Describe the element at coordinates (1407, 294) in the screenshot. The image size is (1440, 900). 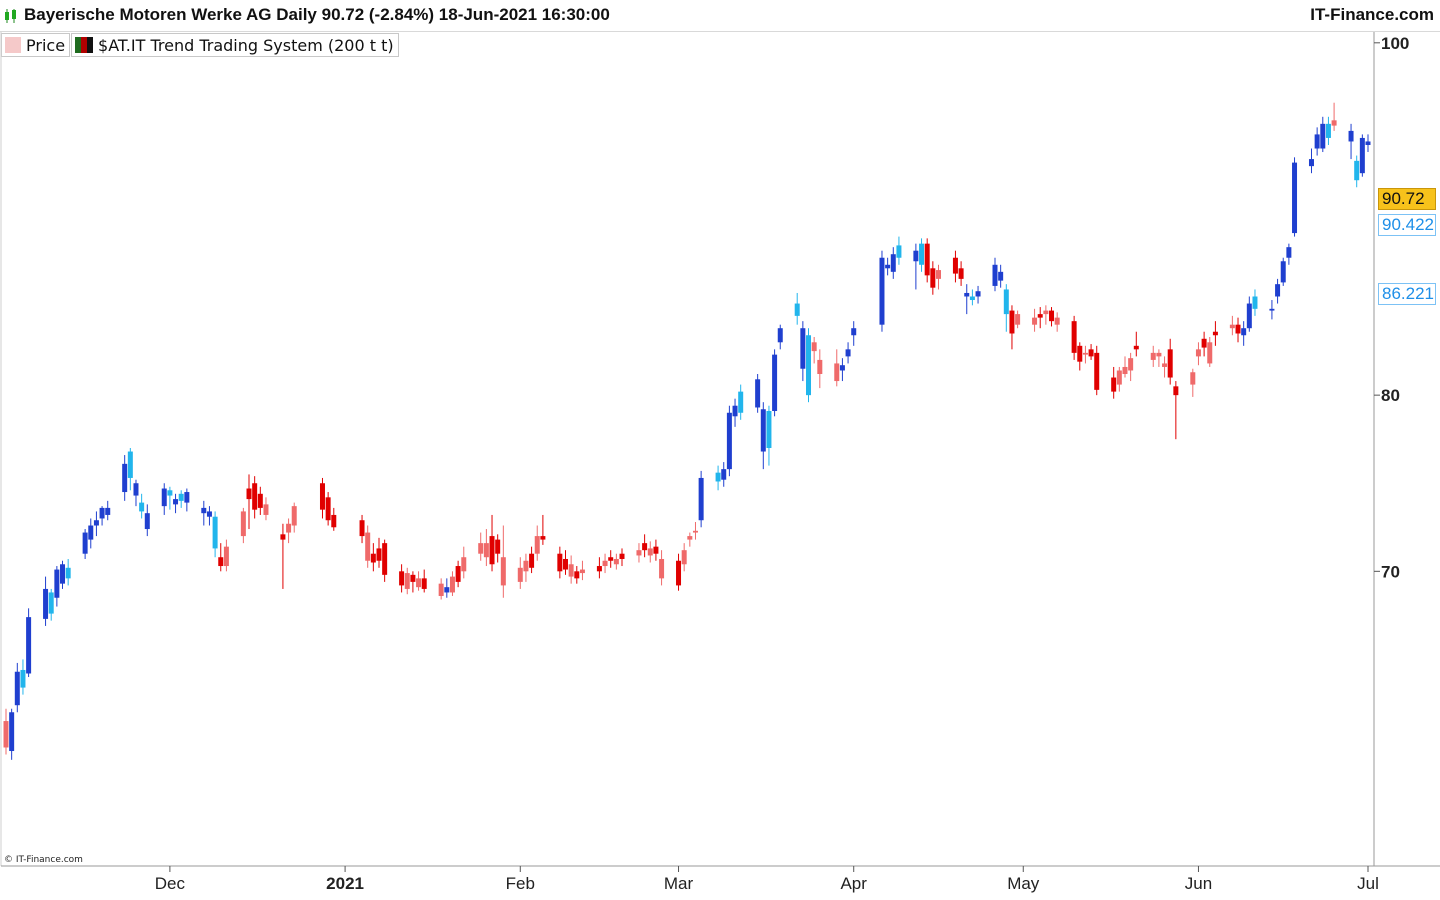
I see `resistance-level-tag: 86.221` at that location.